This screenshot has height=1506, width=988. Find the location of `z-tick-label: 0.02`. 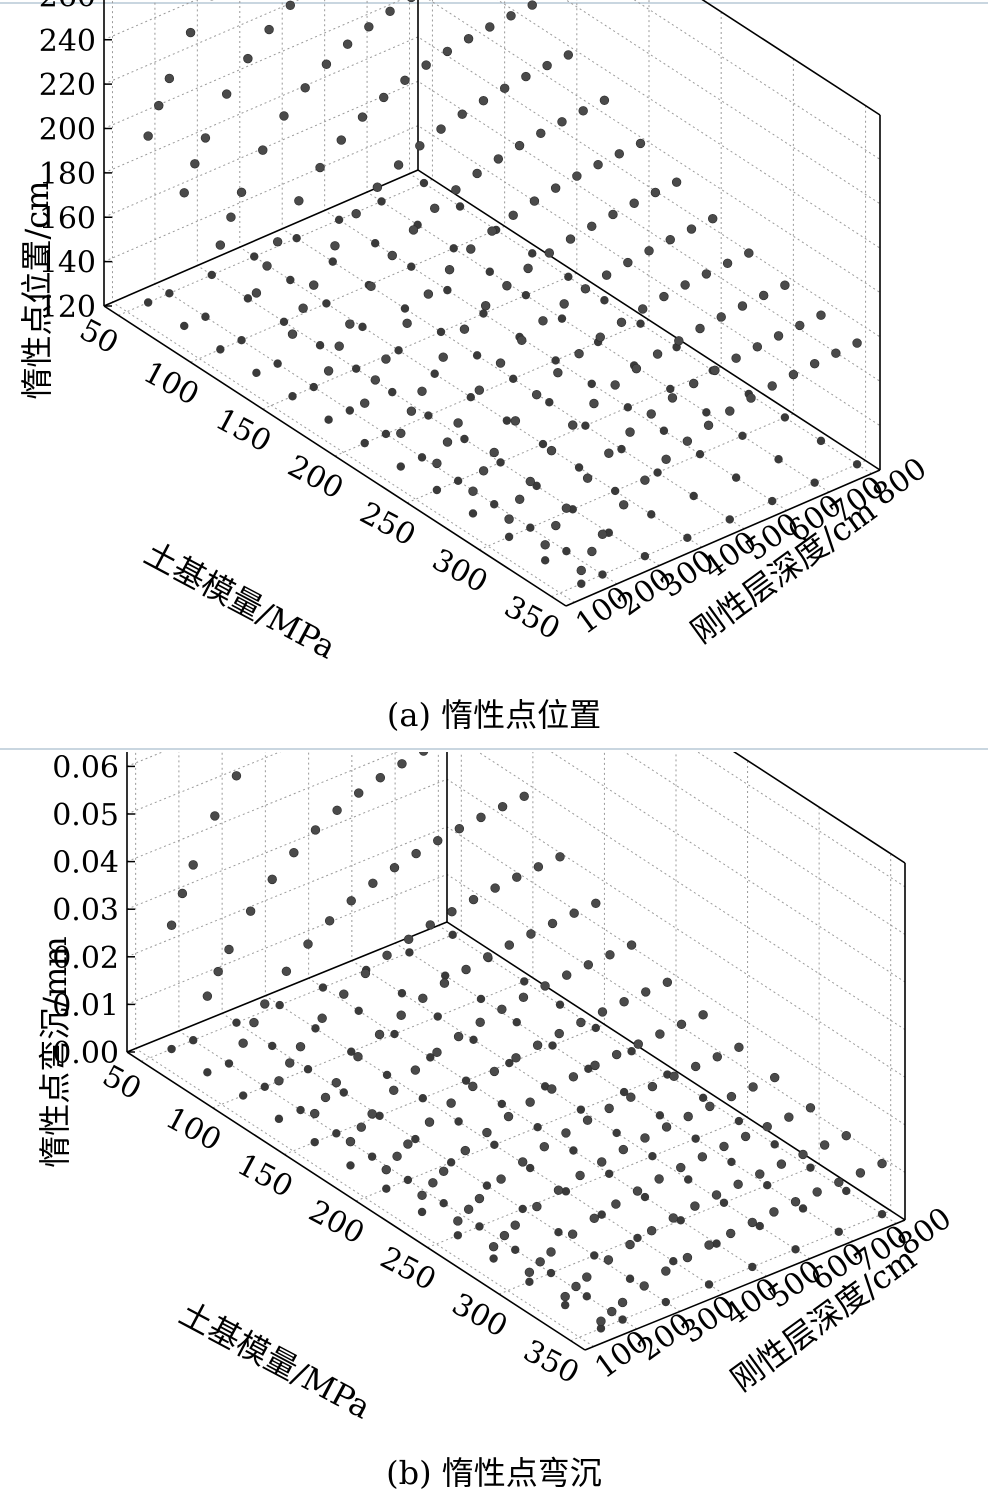

z-tick-label: 0.02 is located at coordinates (85, 958).